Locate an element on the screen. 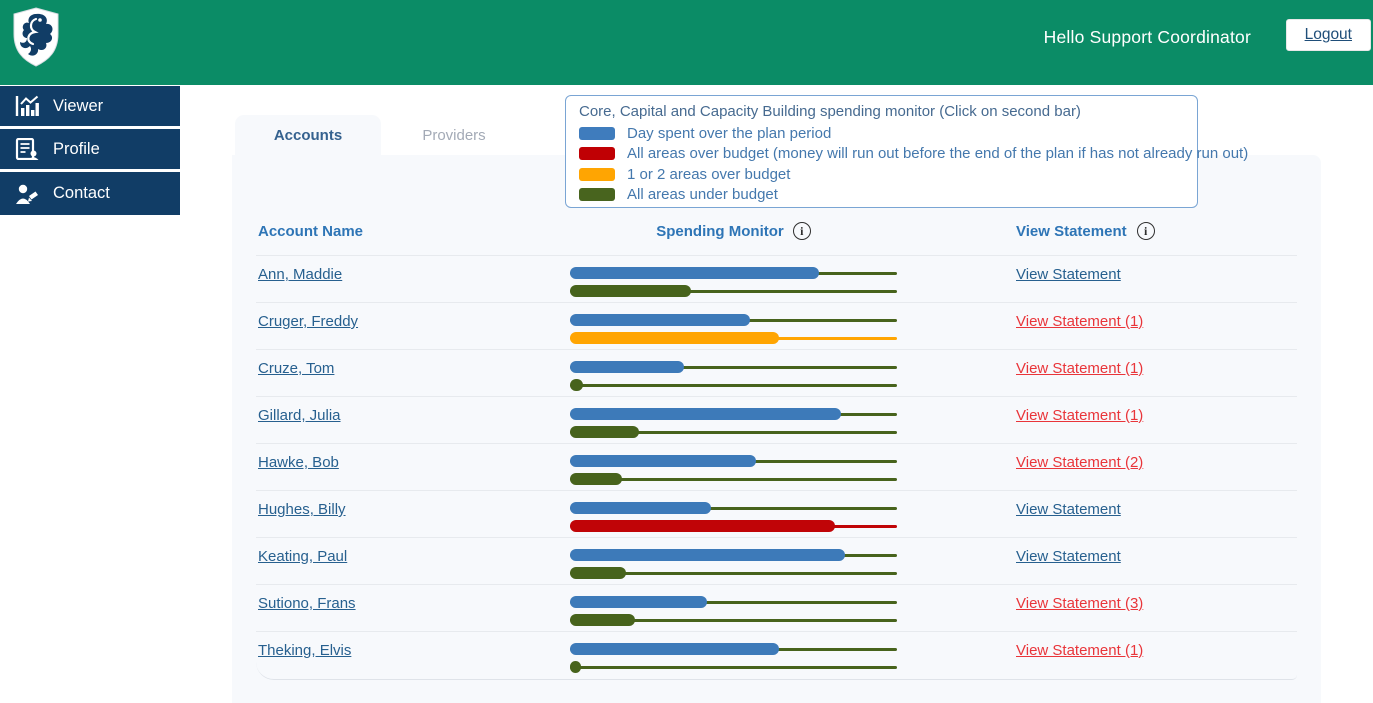  account-name-link: Cruger, Freddy is located at coordinates (308, 321).